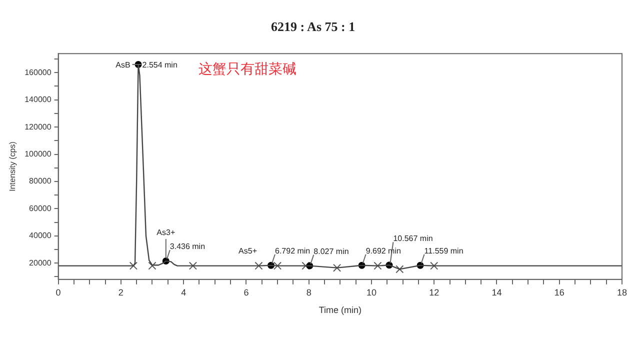  Describe the element at coordinates (183, 292) in the screenshot. I see `x-tick-label: 4` at that location.